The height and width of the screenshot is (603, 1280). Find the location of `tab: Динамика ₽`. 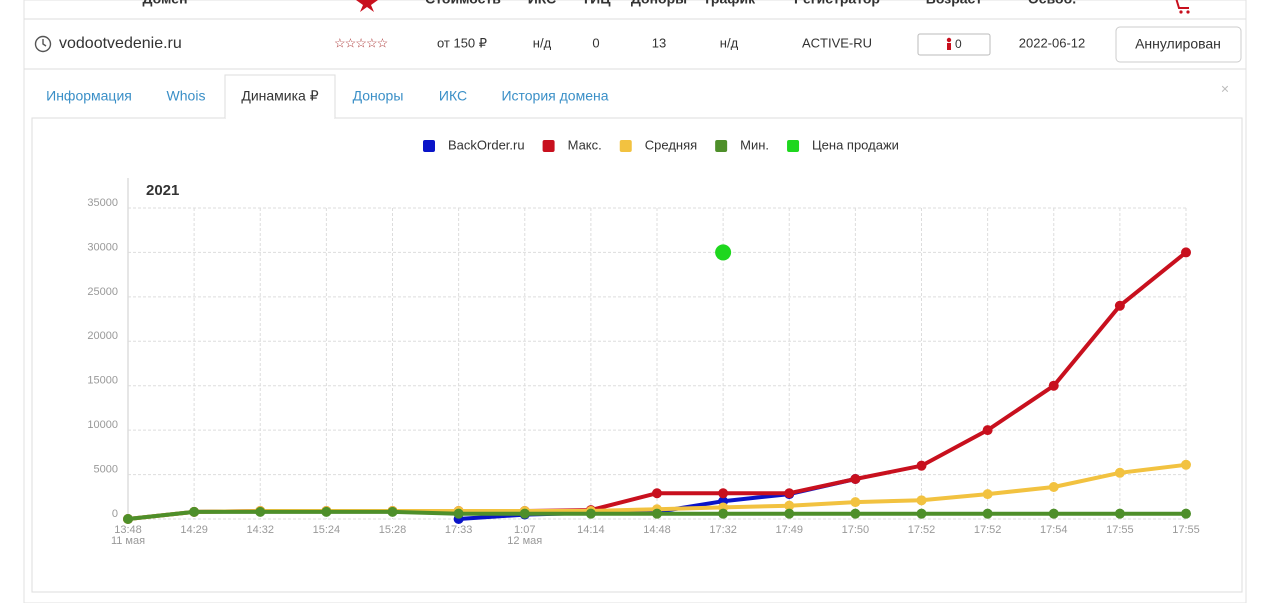

tab: Динамика ₽ is located at coordinates (279, 96).